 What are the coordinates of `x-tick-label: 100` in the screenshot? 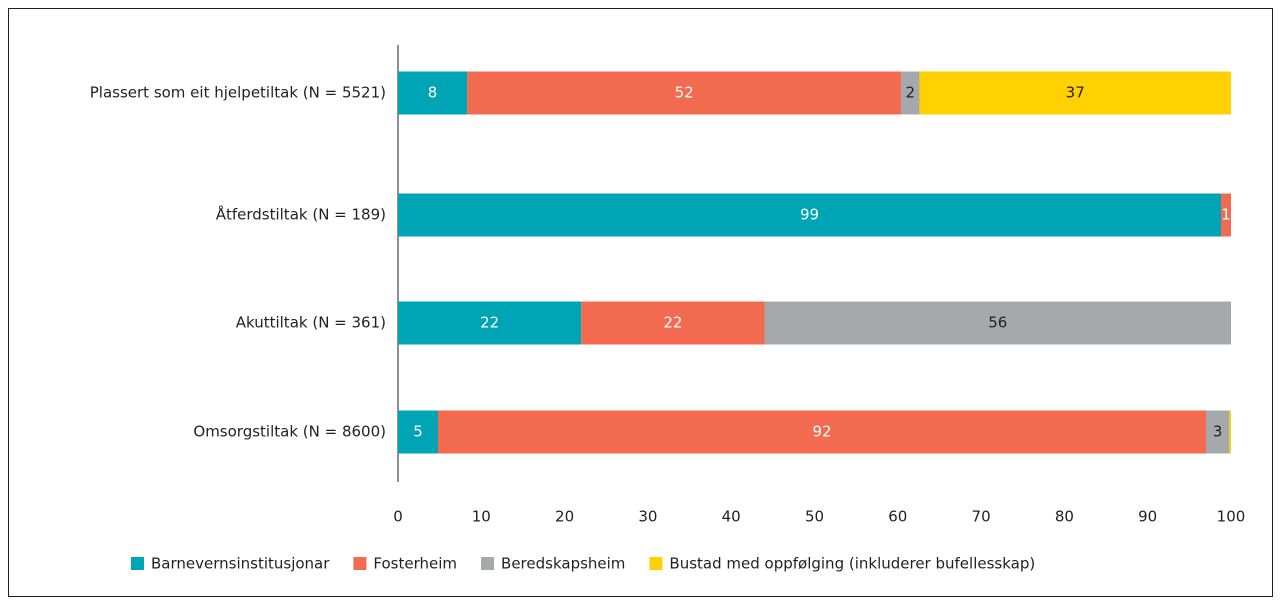 It's located at (1231, 517).